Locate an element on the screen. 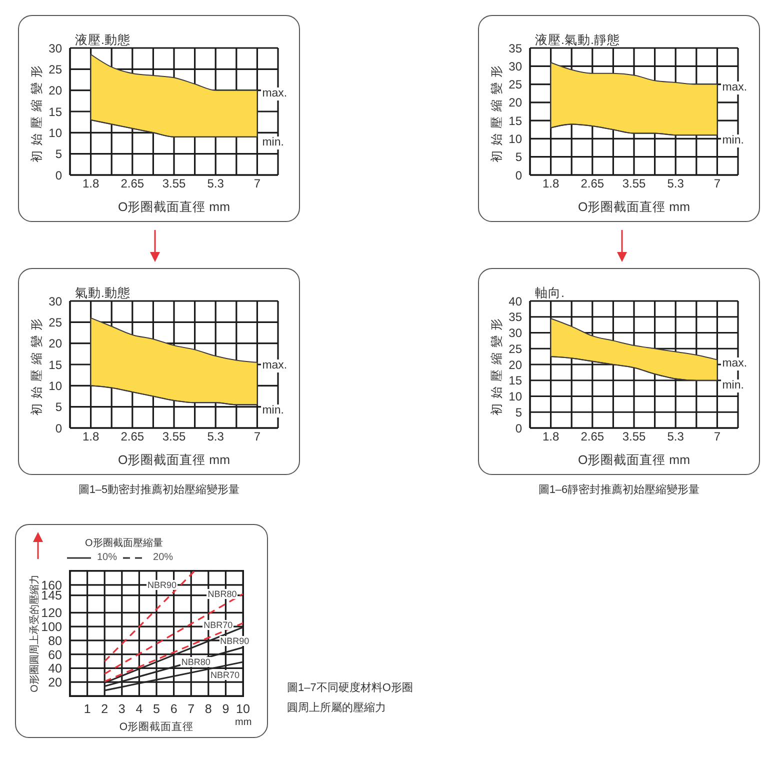  caption: 圖1–6靜密封推薦初始壓縮變形量 is located at coordinates (619, 490).